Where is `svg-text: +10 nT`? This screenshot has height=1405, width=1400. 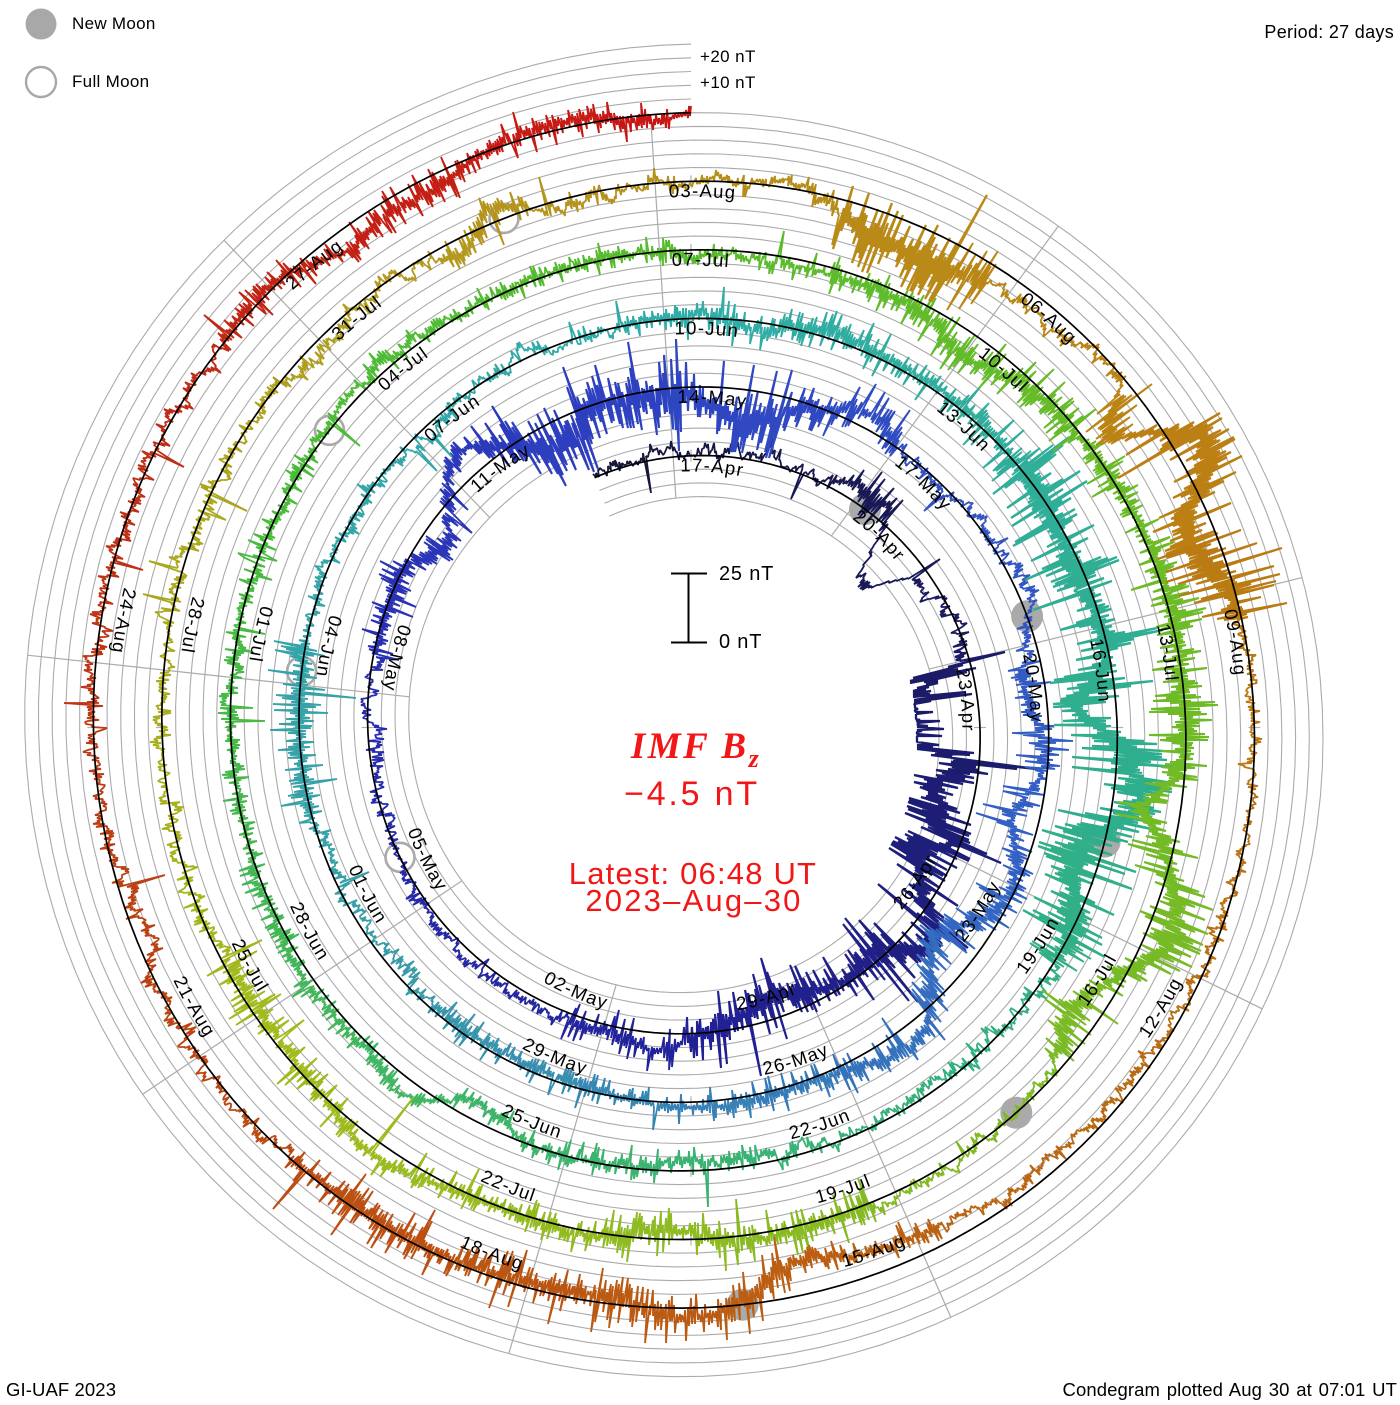
svg-text: +10 nT is located at coordinates (728, 82).